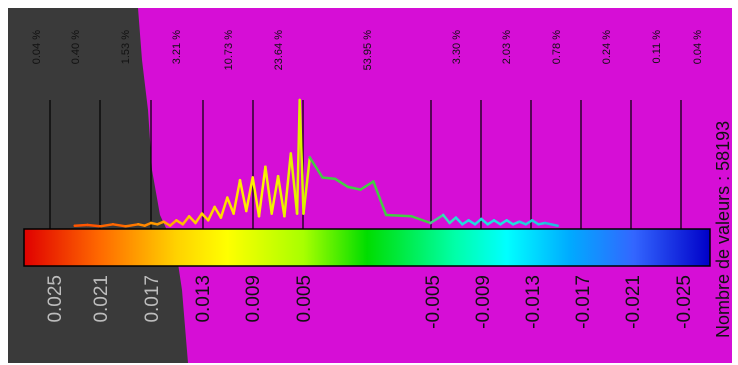  I want to click on class-percentage-label: 2.03 %, so click(507, 47).